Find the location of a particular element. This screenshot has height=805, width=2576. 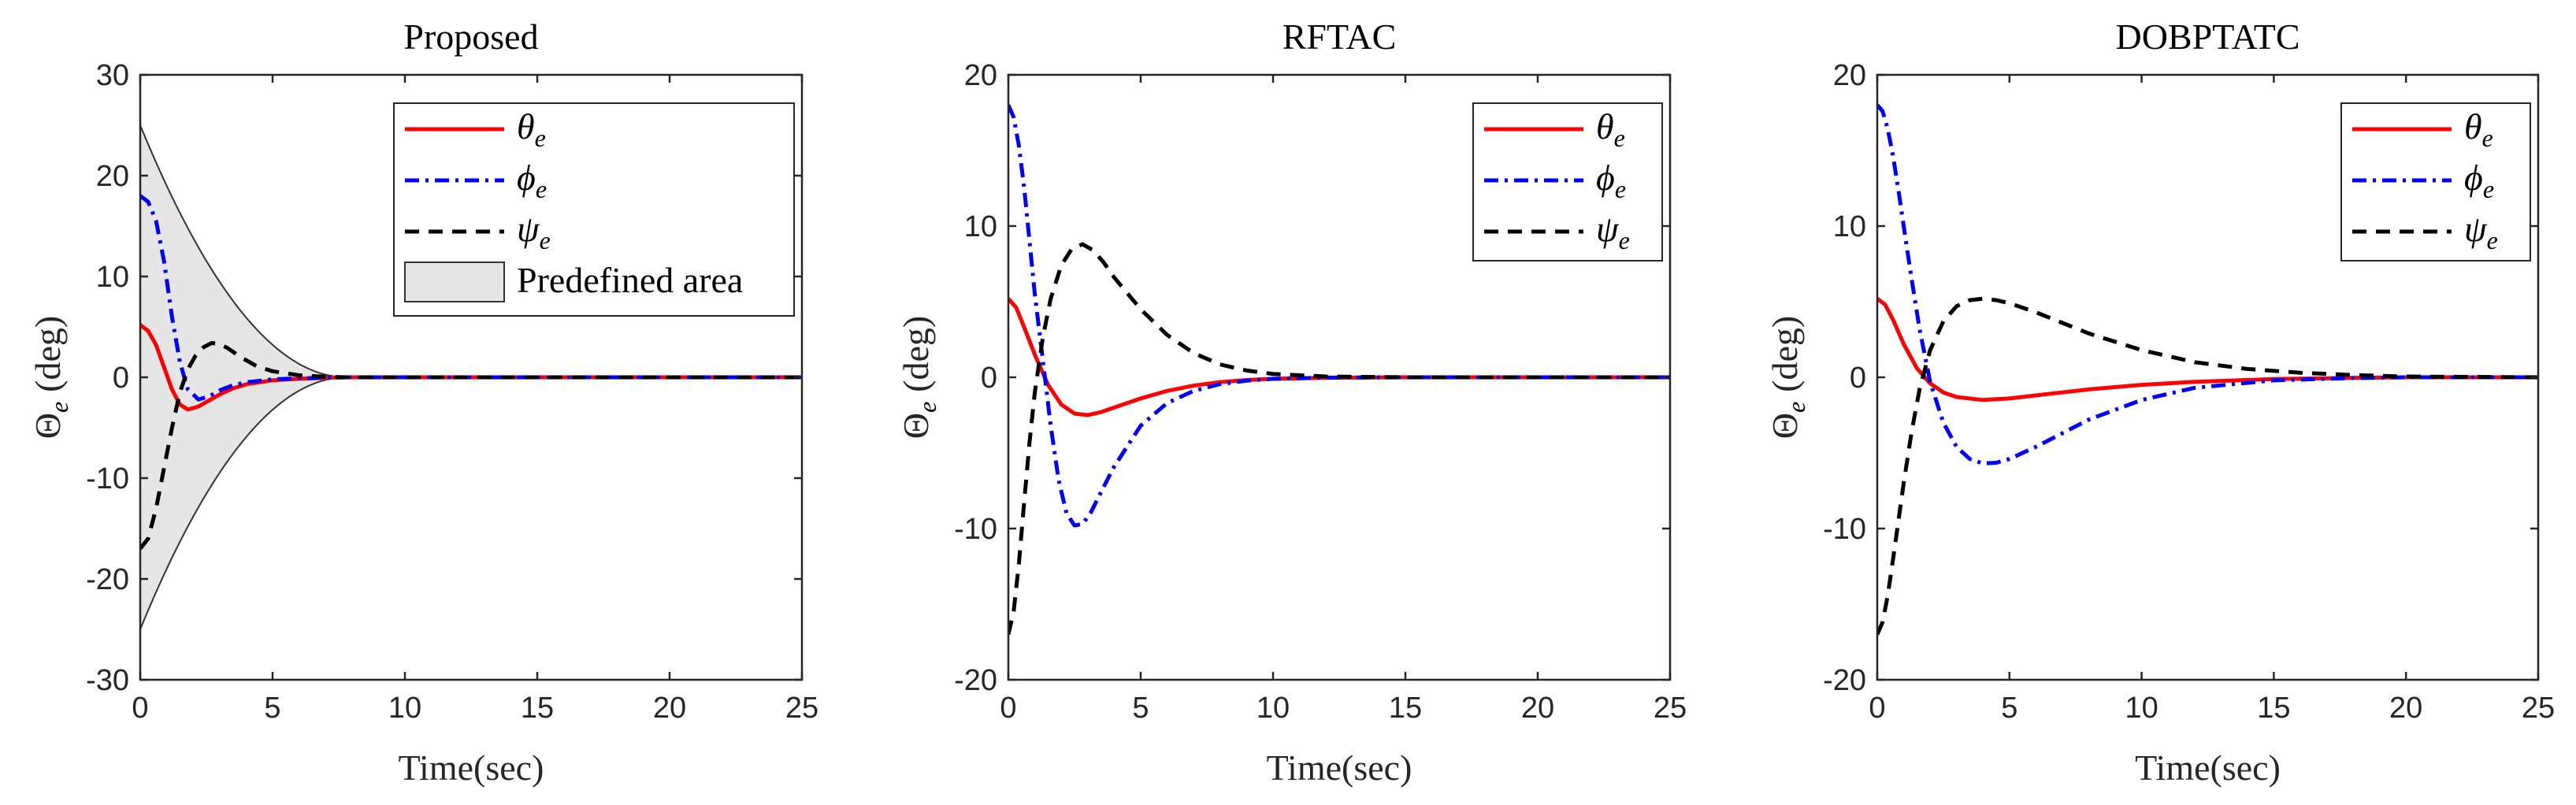

legend-swatch-predefined-area is located at coordinates (454, 282).